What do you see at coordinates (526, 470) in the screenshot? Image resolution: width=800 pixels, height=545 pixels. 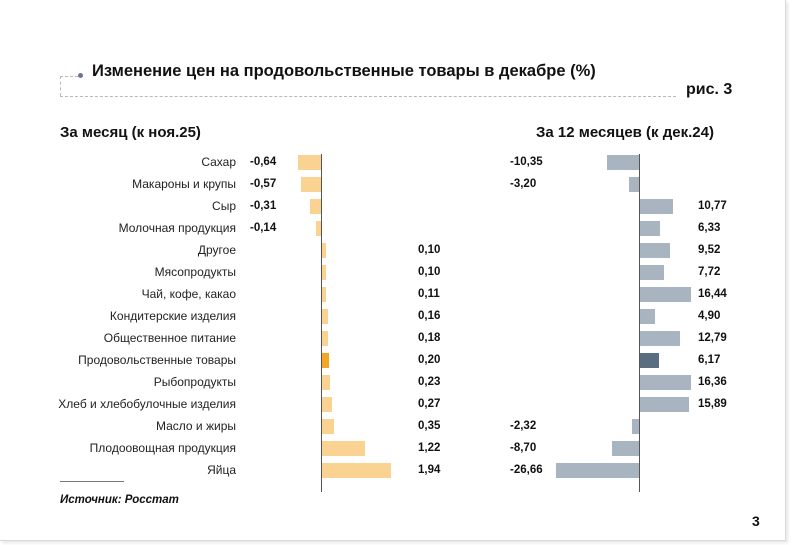 I see `year-value-label: -26,66` at bounding box center [526, 470].